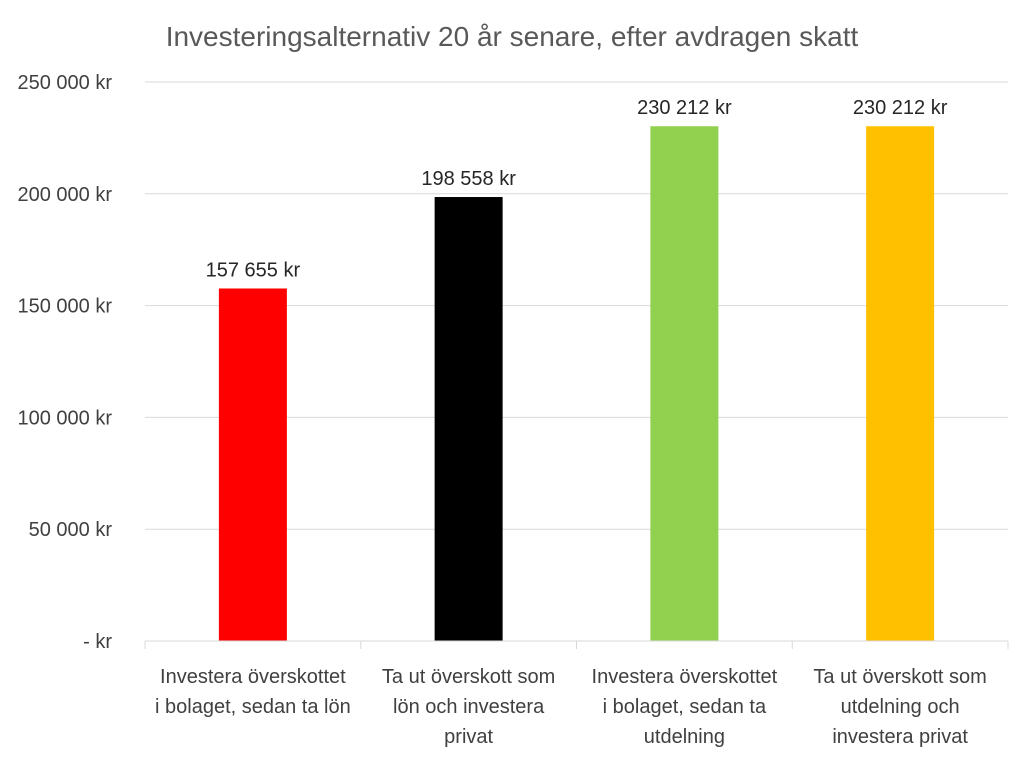 Image resolution: width=1024 pixels, height=768 pixels. What do you see at coordinates (684, 737) in the screenshot?
I see `category-label: utdelning` at bounding box center [684, 737].